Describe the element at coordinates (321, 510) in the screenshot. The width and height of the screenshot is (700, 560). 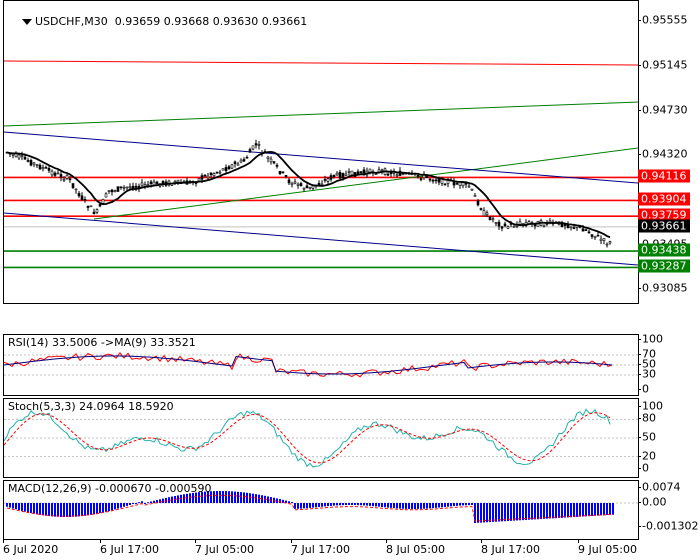
I see `macd-pane: MACD(12,26,9) -0.000670 -0.000590` at that location.